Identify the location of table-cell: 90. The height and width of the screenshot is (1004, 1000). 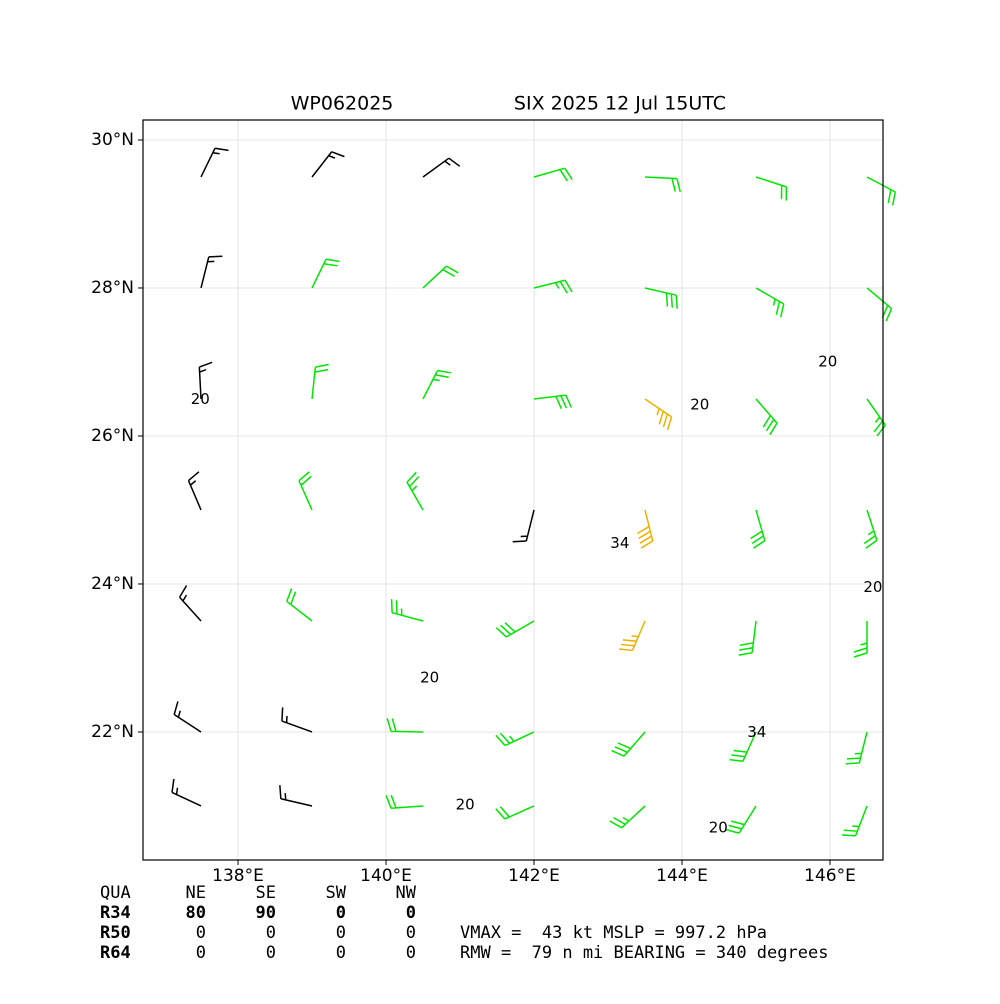
(266, 913).